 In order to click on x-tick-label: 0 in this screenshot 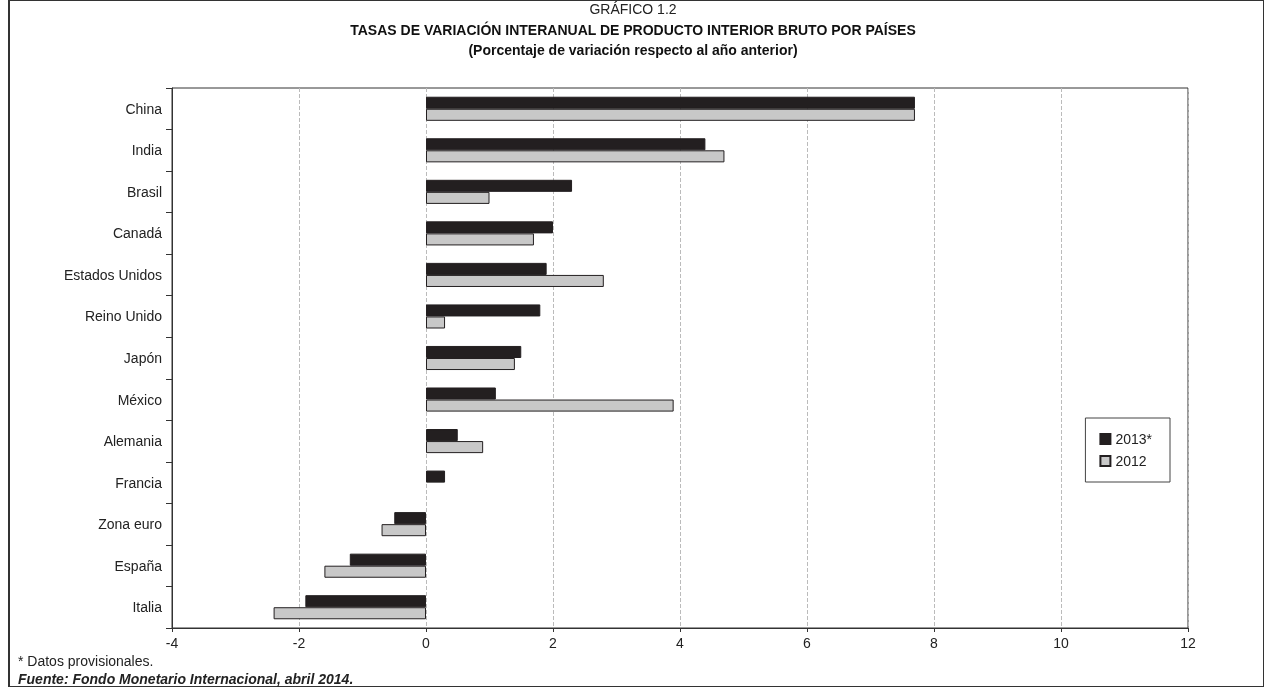, I will do `click(426, 643)`.